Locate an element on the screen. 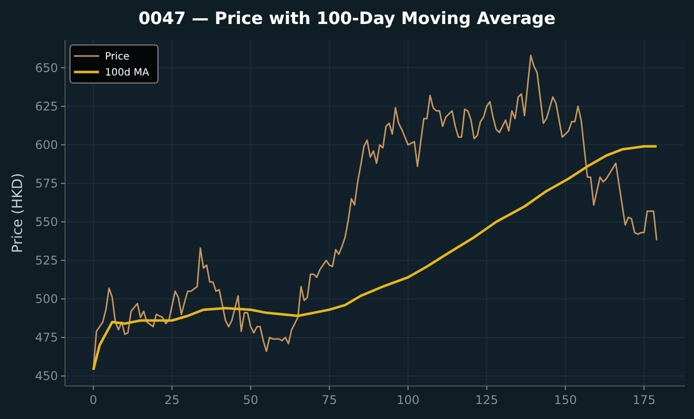  legend-label: 100d MA is located at coordinates (127, 73).